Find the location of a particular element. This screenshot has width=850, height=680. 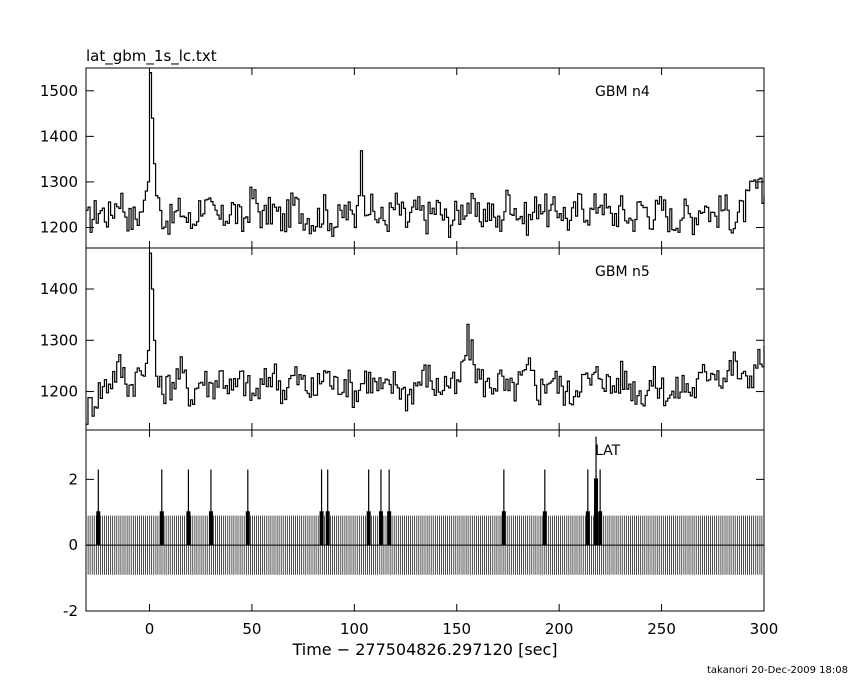

x-axis: 0 50 100 150 200 250 300 is located at coordinates (462, 629).